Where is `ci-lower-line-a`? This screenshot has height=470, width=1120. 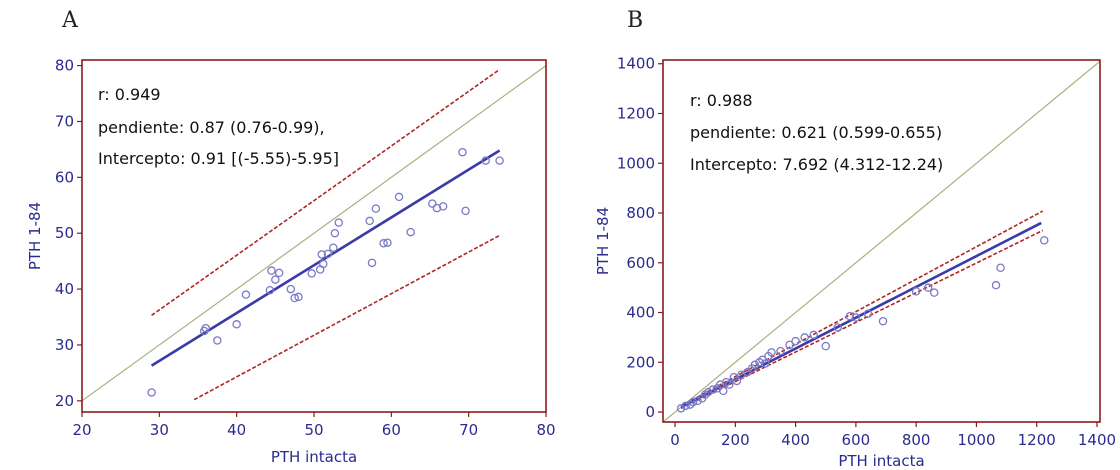 ci-lower-line-a is located at coordinates (346, 317).